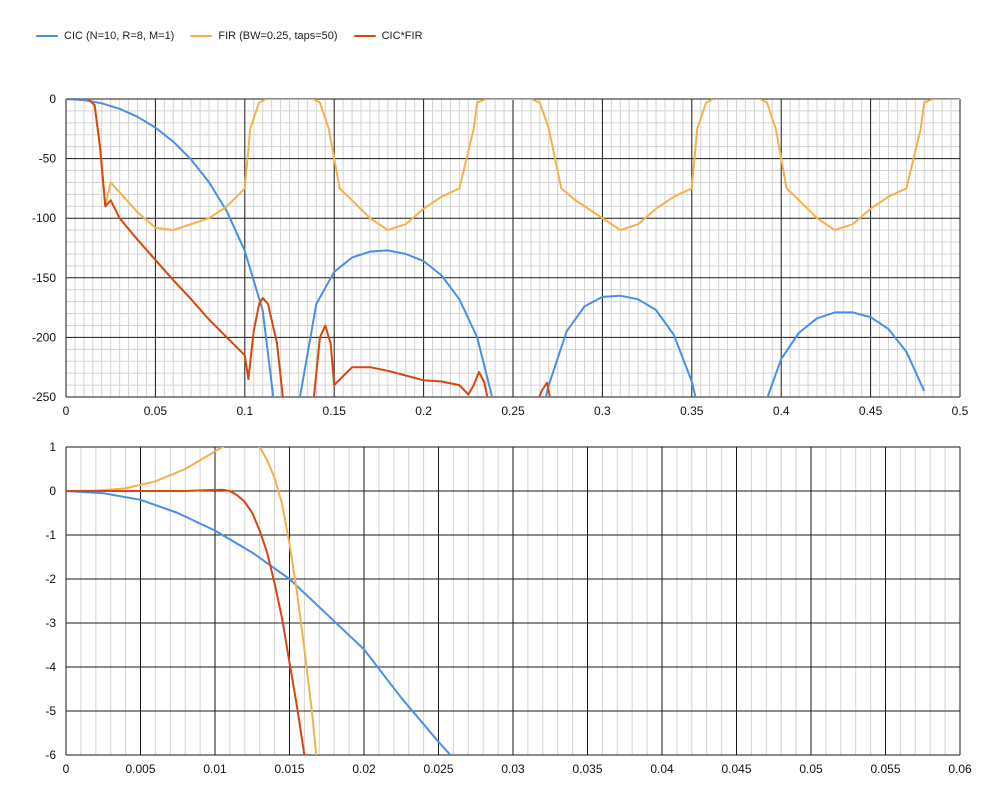 The width and height of the screenshot is (1000, 800). I want to click on legend-item-cic-fir: CIC*FIR, so click(388, 36).